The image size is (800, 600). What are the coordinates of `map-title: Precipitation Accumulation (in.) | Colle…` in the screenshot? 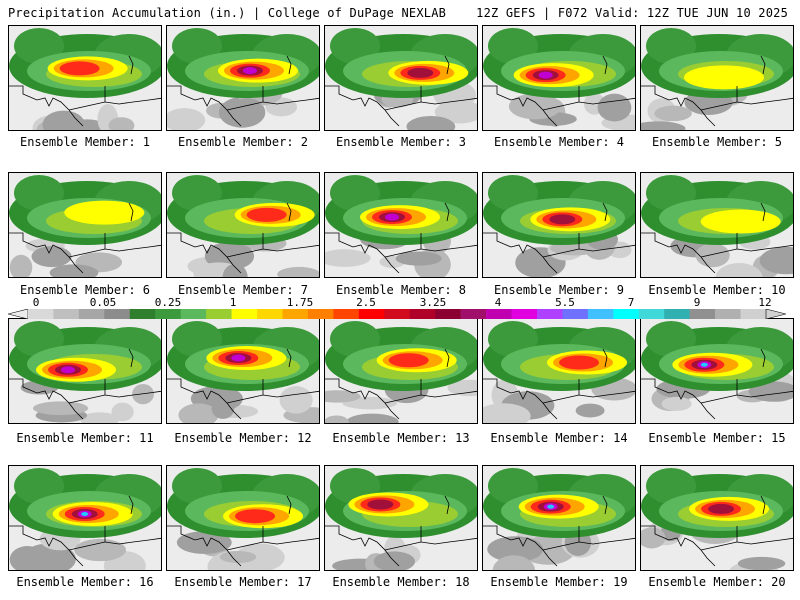 It's located at (227, 13).